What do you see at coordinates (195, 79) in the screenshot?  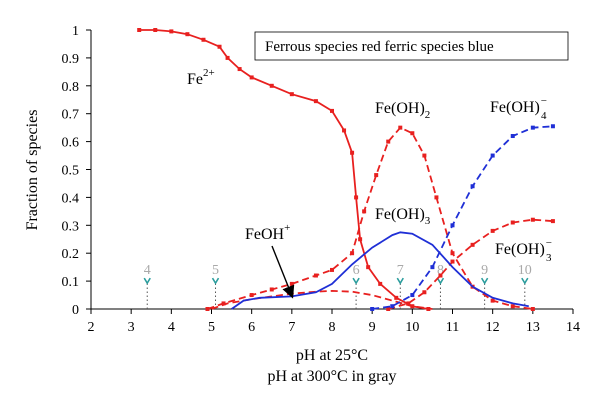 I see `label-fe2-base: Fe` at bounding box center [195, 79].